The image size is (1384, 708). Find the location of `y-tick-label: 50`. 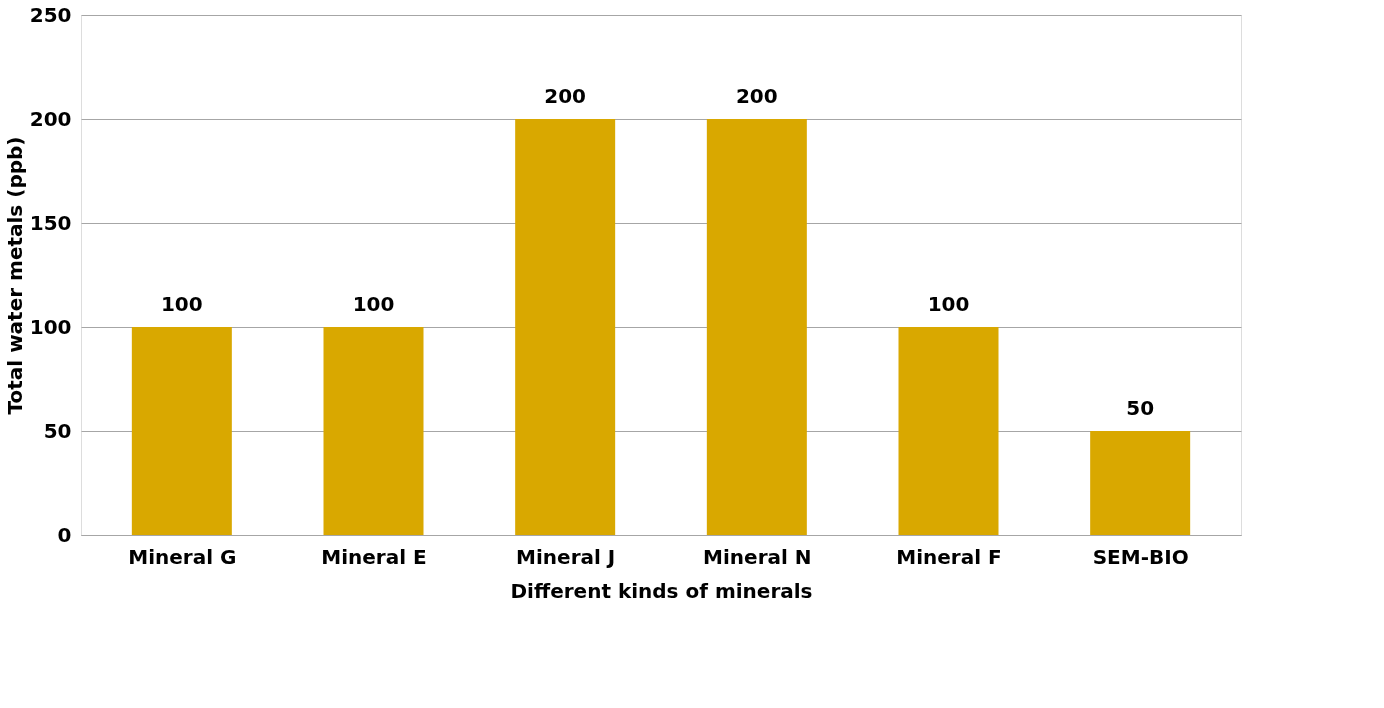

y-tick-label: 50 is located at coordinates (57, 430).